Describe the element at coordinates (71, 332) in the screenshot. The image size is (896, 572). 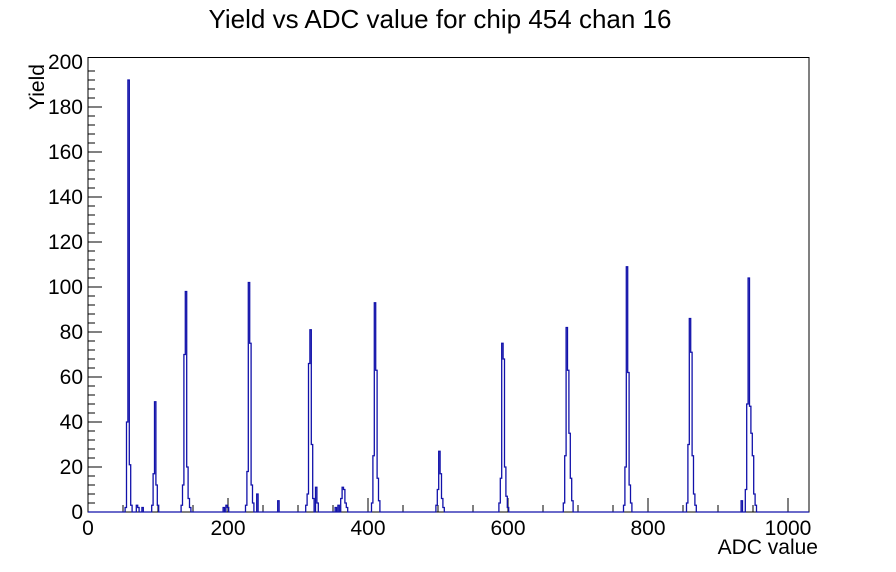
I see `y-tick-label: 80` at that location.